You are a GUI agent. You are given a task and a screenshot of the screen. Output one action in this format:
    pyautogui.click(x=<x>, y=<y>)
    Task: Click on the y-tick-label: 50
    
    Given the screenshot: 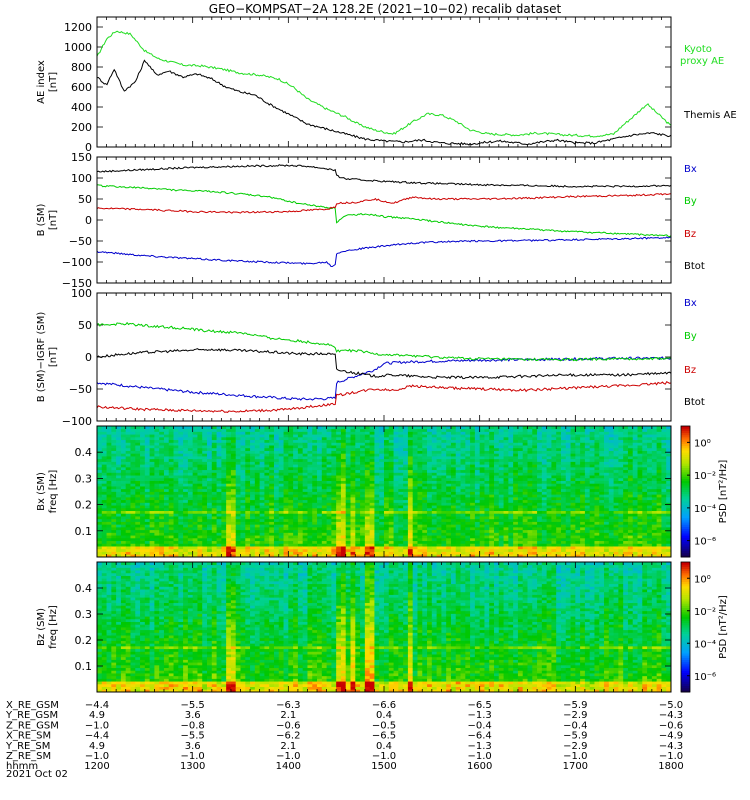 What is the action you would take?
    pyautogui.click(x=85, y=325)
    